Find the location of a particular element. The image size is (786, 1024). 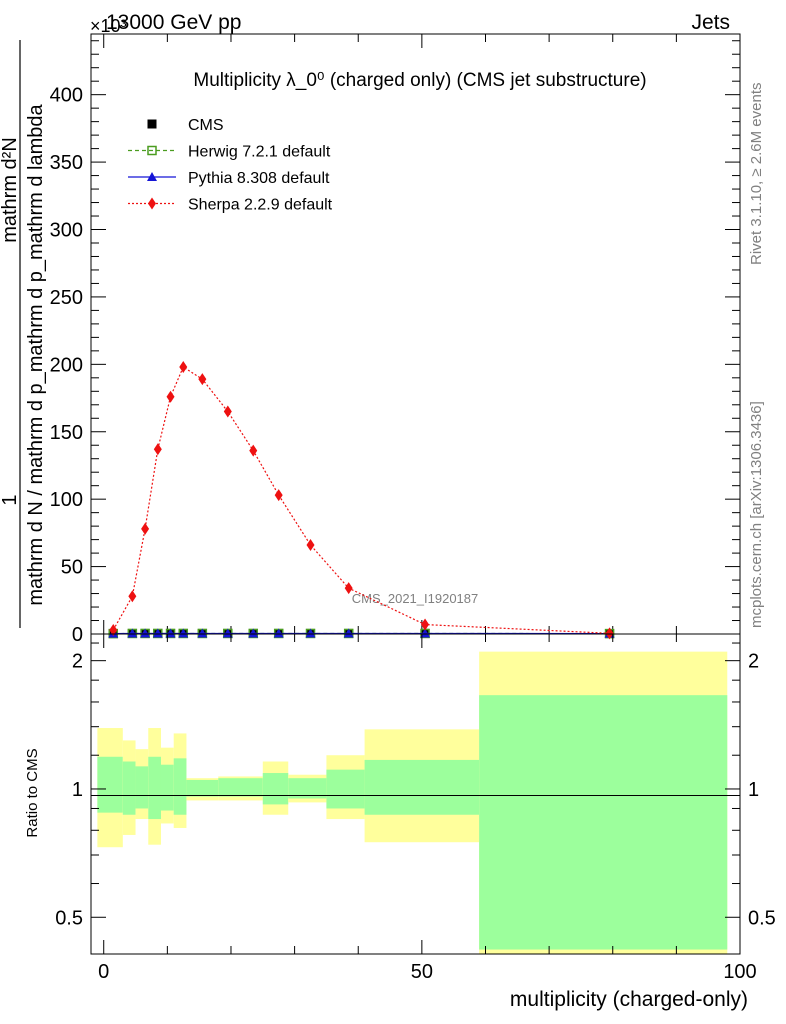

legend-entry: Herwig 7.2.1 default is located at coordinates (229, 152).